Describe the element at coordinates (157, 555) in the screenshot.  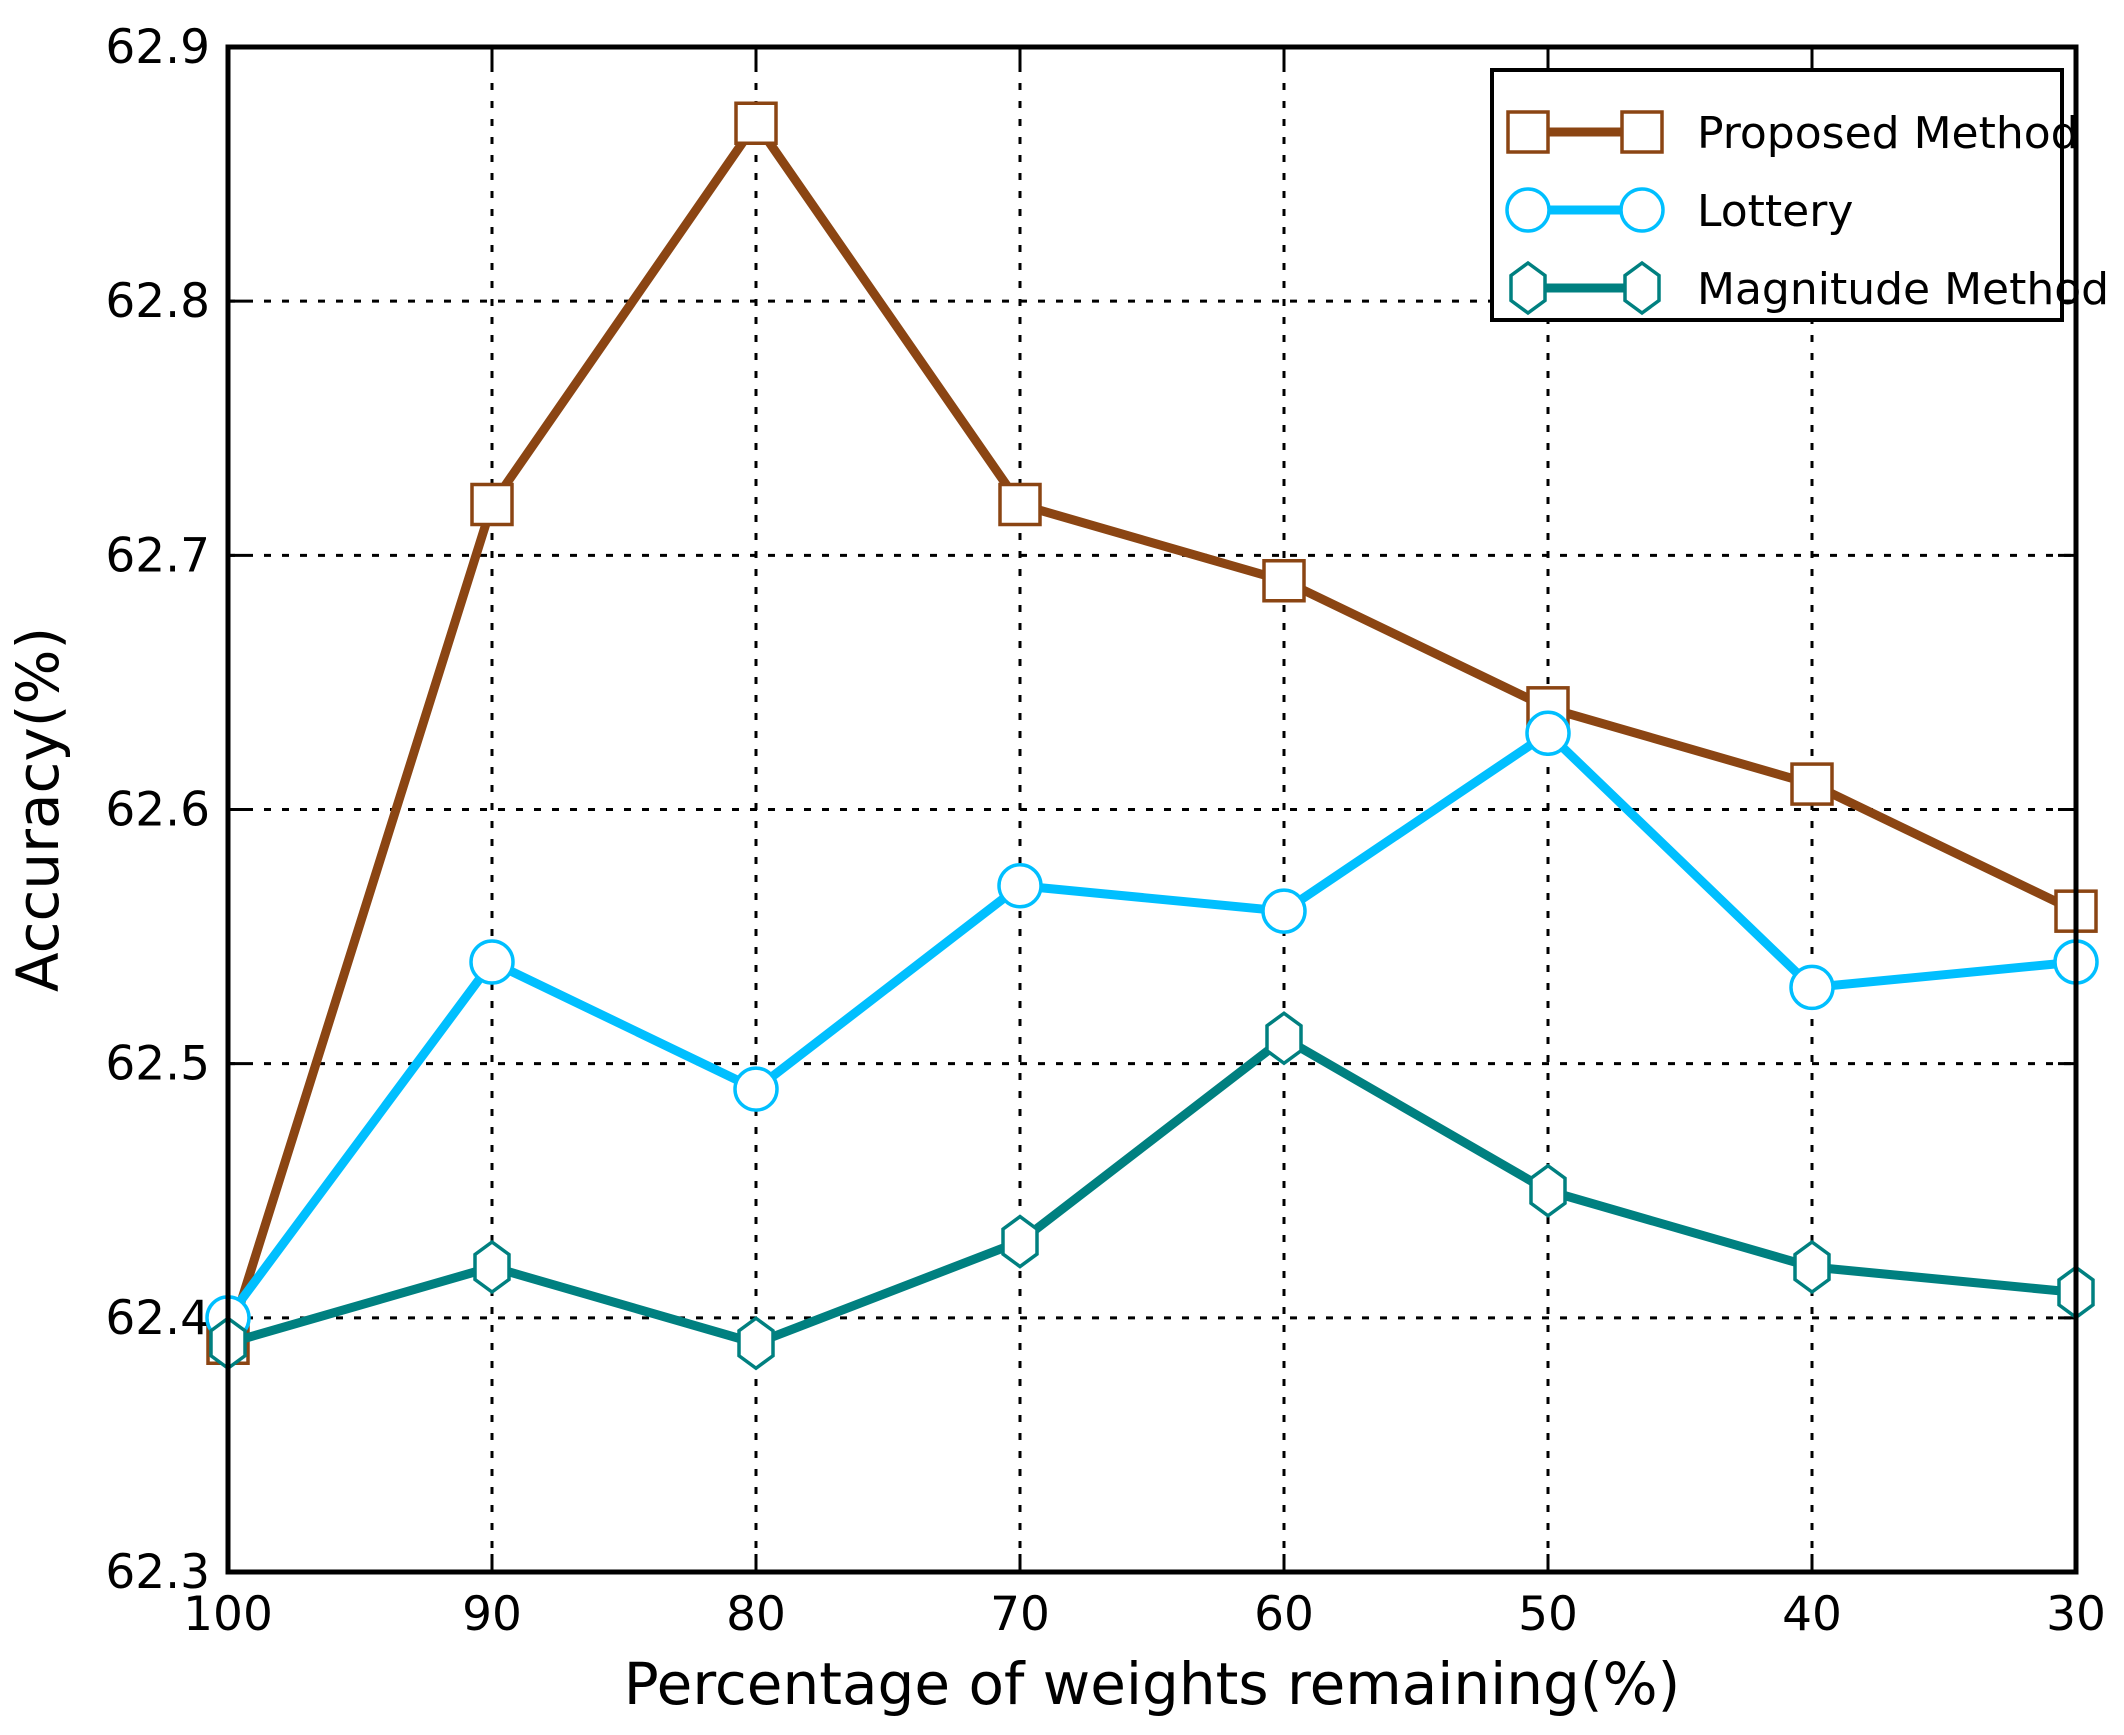
I see `y-tick-label-62.7: 62.7` at that location.